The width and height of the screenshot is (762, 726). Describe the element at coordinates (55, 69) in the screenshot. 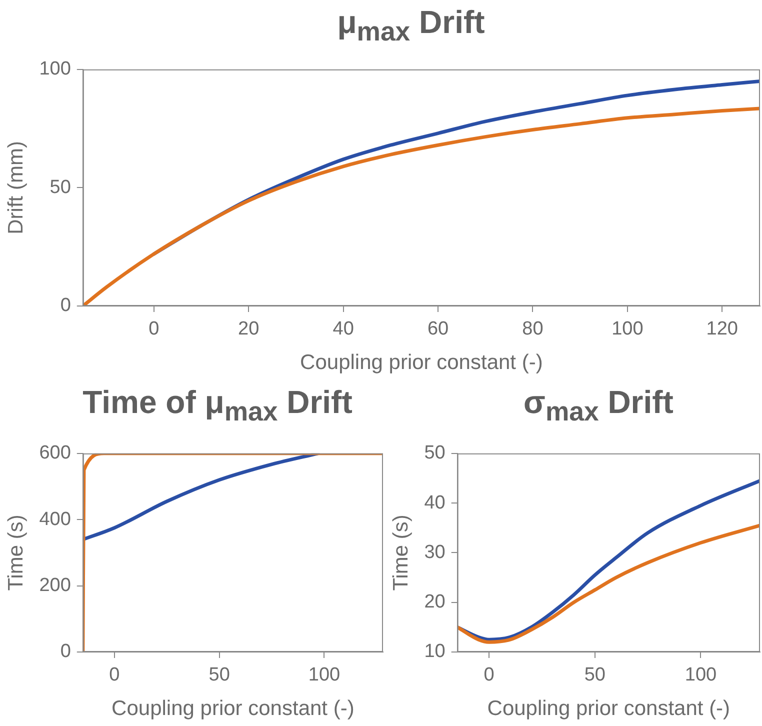

I see `y-tick-label: 100` at that location.